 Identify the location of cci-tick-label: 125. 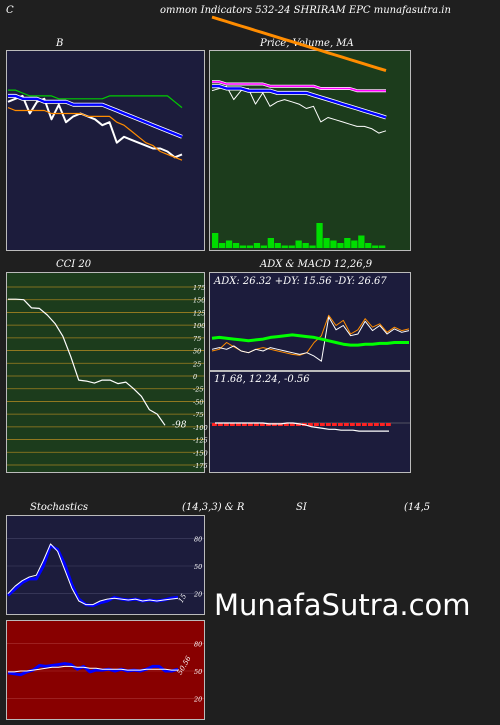
(199, 313).